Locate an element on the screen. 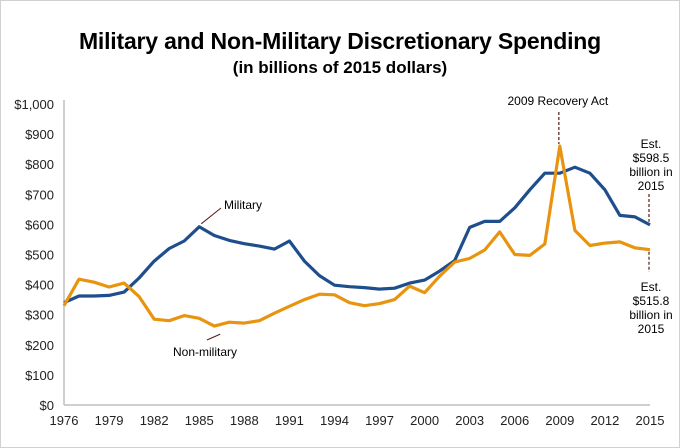 The height and width of the screenshot is (448, 680). x-tick-label: 2003 is located at coordinates (469, 420).